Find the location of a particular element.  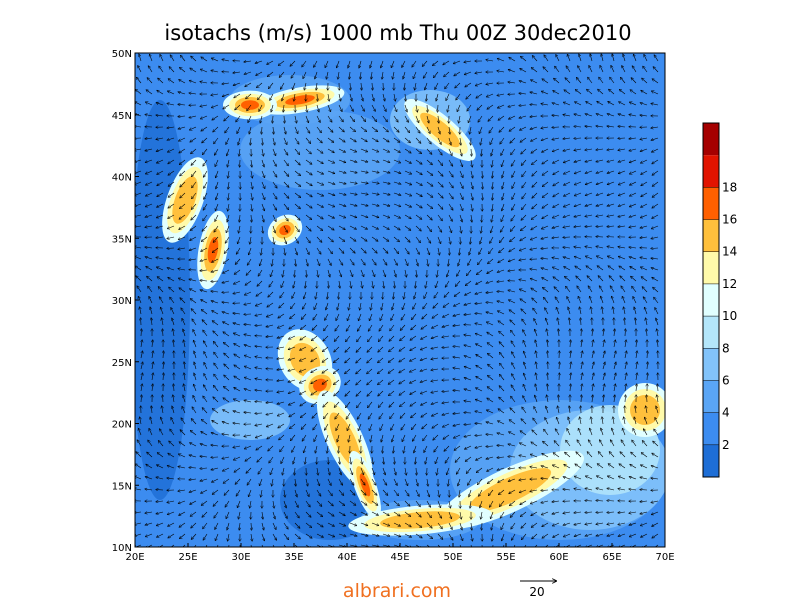

lat-label: 25N is located at coordinates (122, 363).